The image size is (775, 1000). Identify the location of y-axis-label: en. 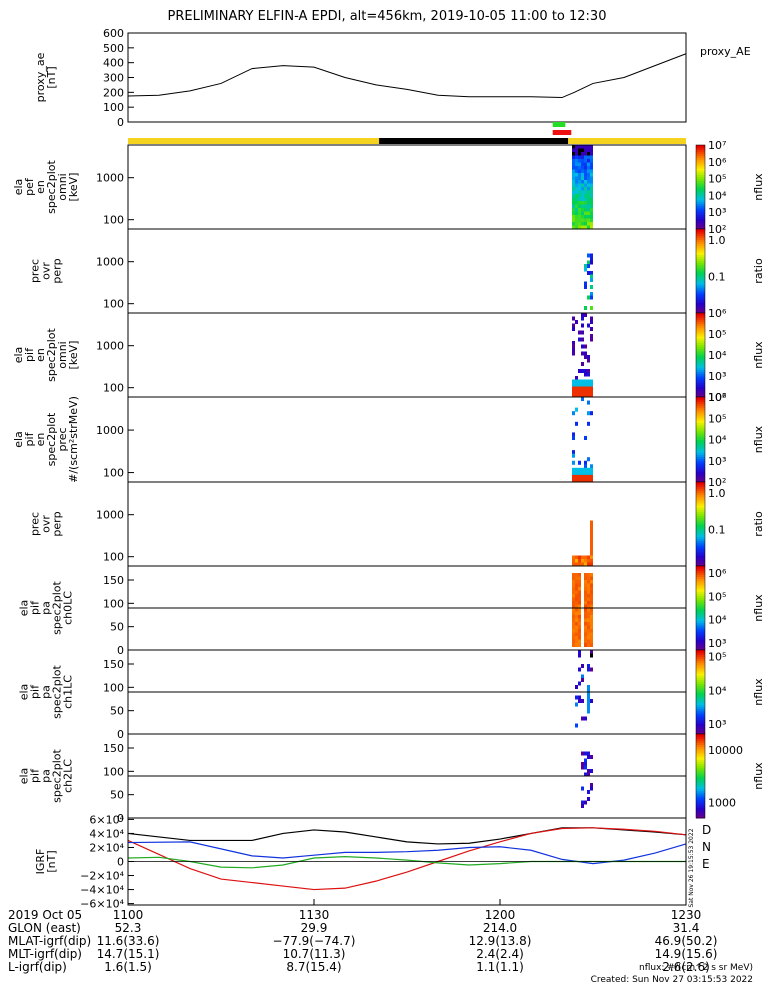
(40, 355).